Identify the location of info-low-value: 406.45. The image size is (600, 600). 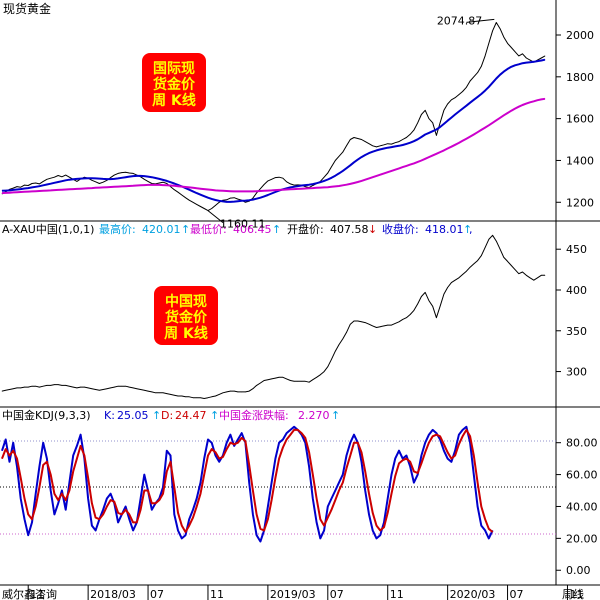
(252, 229).